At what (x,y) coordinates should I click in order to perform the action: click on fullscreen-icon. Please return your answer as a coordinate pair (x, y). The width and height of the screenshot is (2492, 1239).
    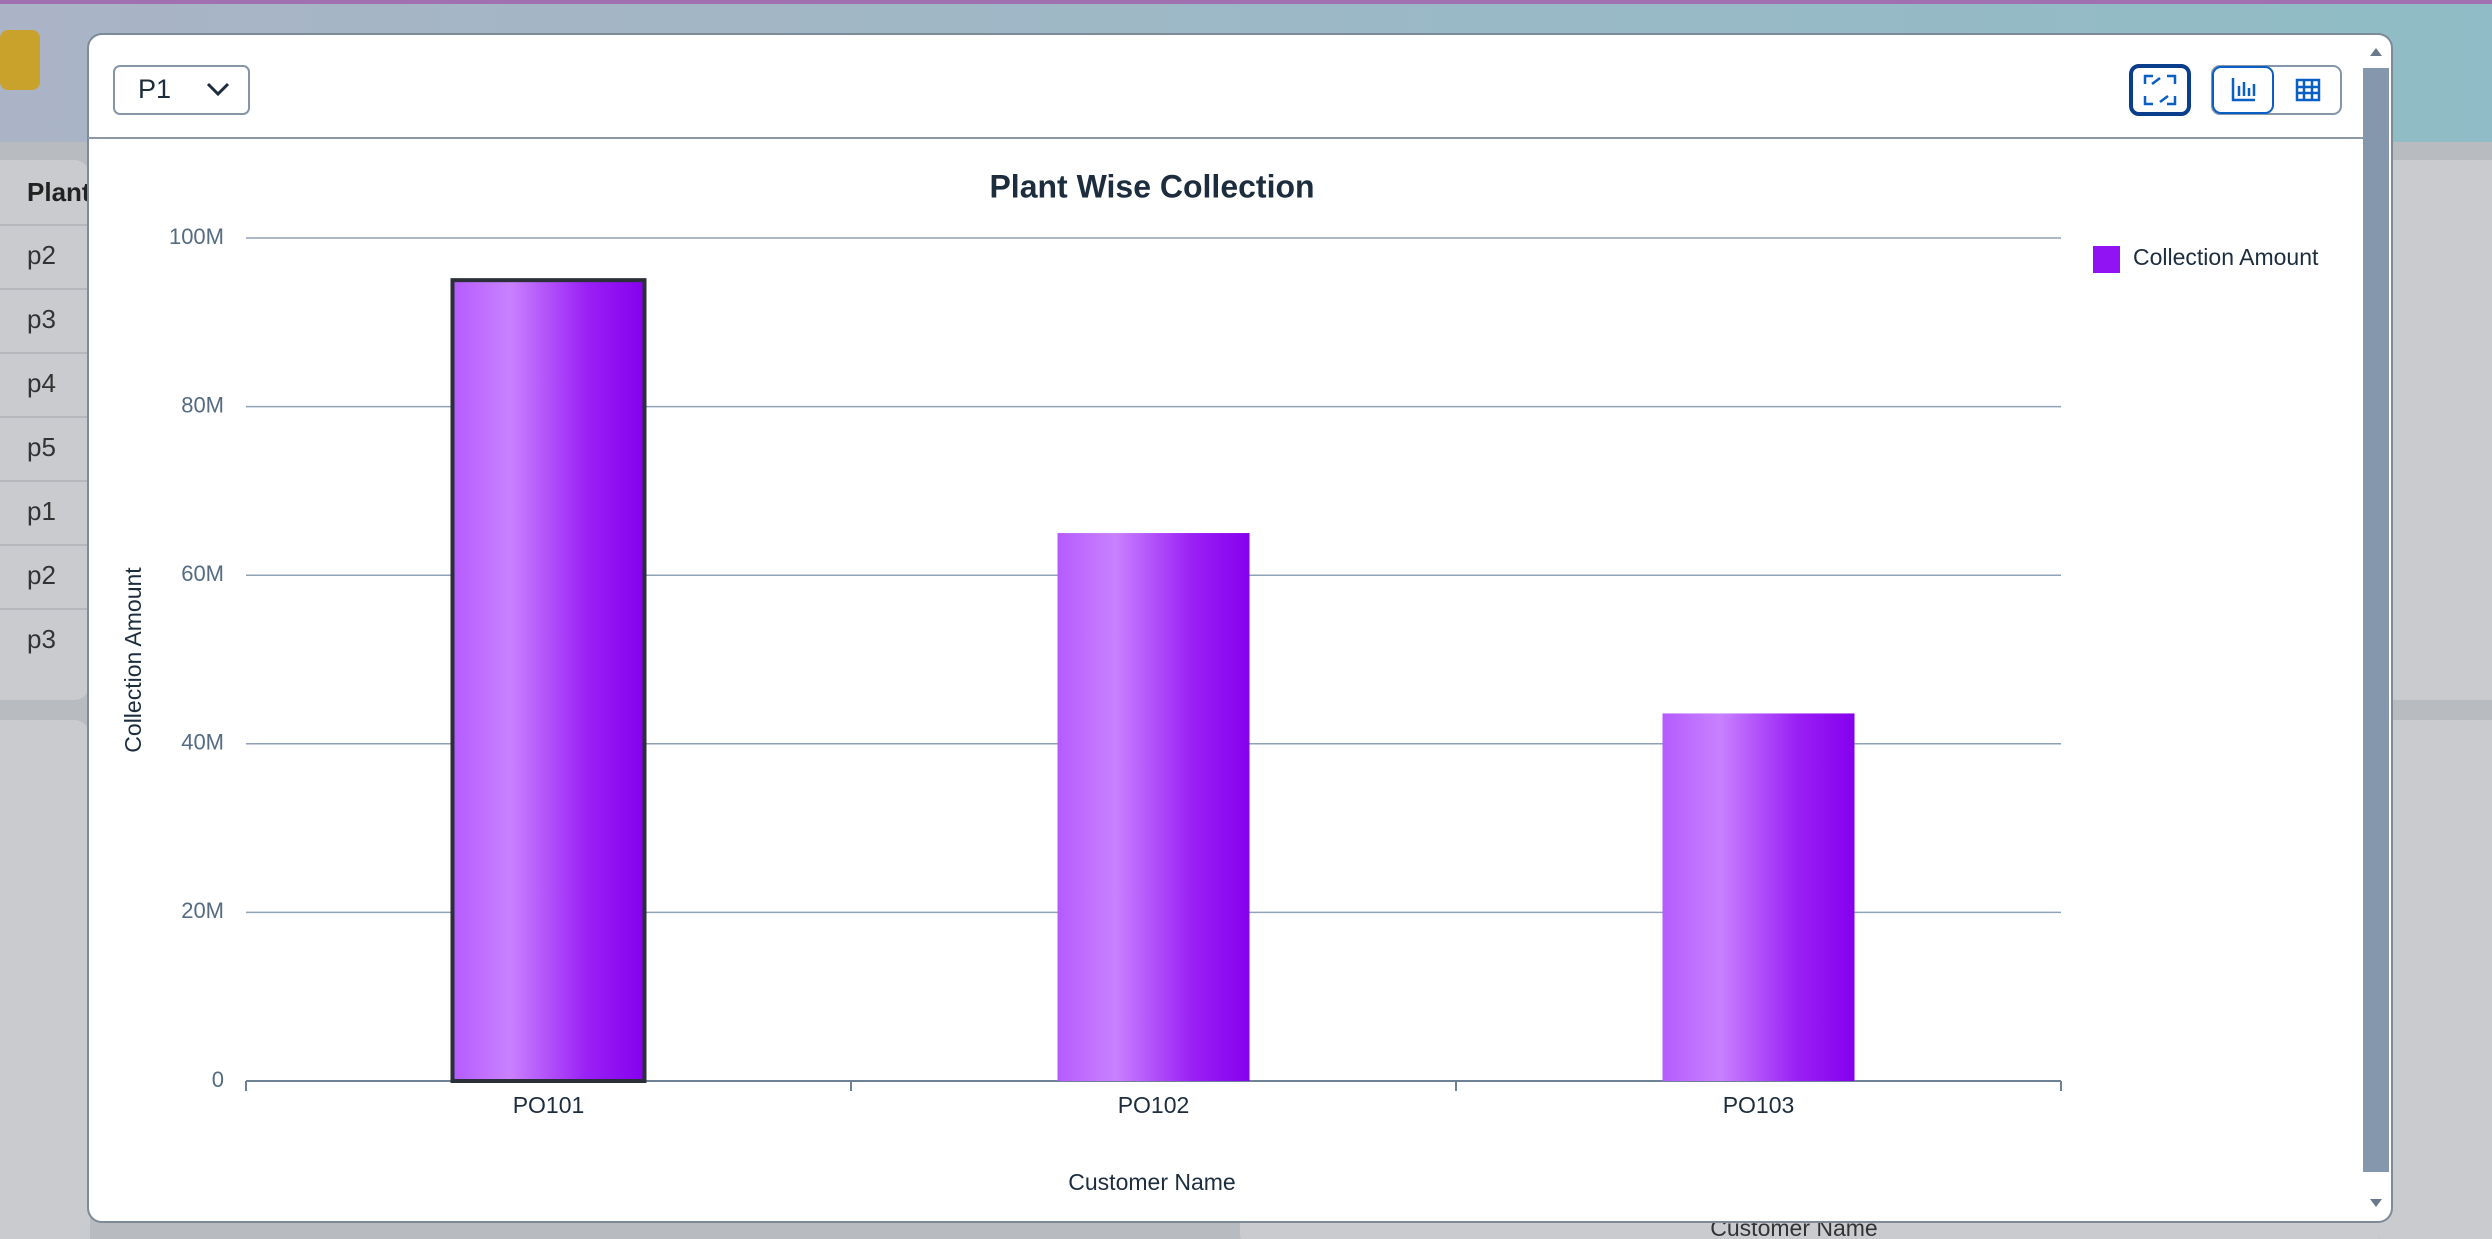
    Looking at the image, I should click on (2160, 90).